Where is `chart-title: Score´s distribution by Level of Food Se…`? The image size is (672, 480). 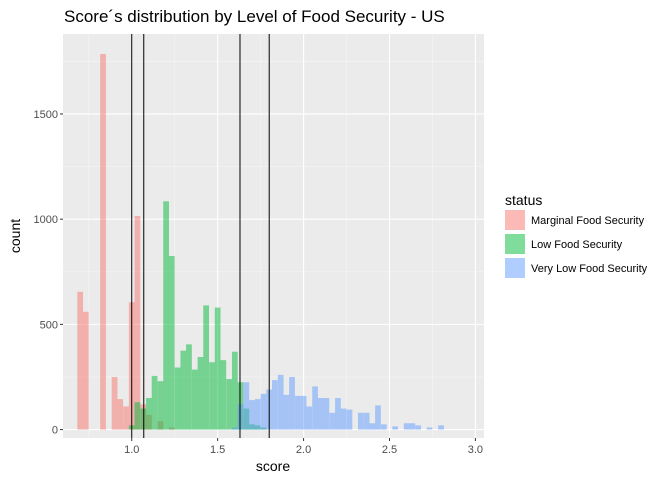
chart-title: Score´s distribution by Level of Food Se… is located at coordinates (254, 16).